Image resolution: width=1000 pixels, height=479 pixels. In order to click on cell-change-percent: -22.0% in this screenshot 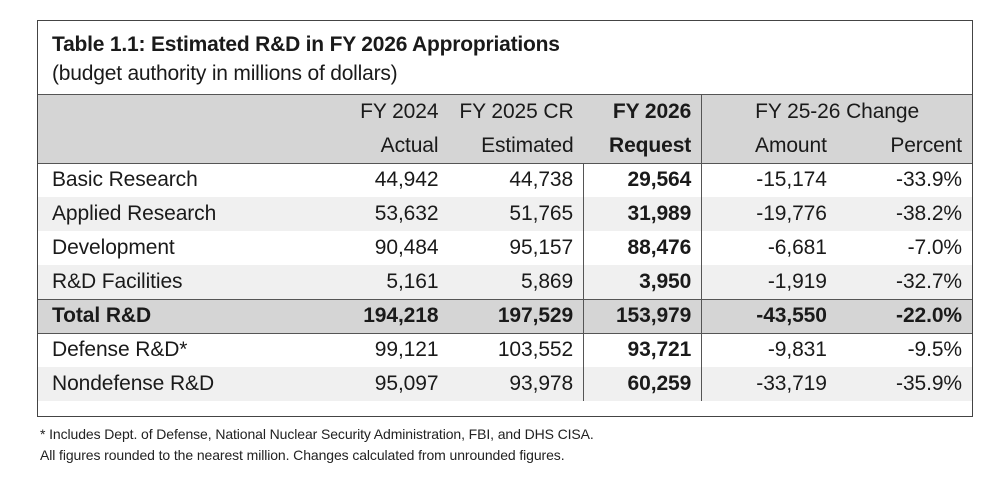, I will do `click(929, 315)`.